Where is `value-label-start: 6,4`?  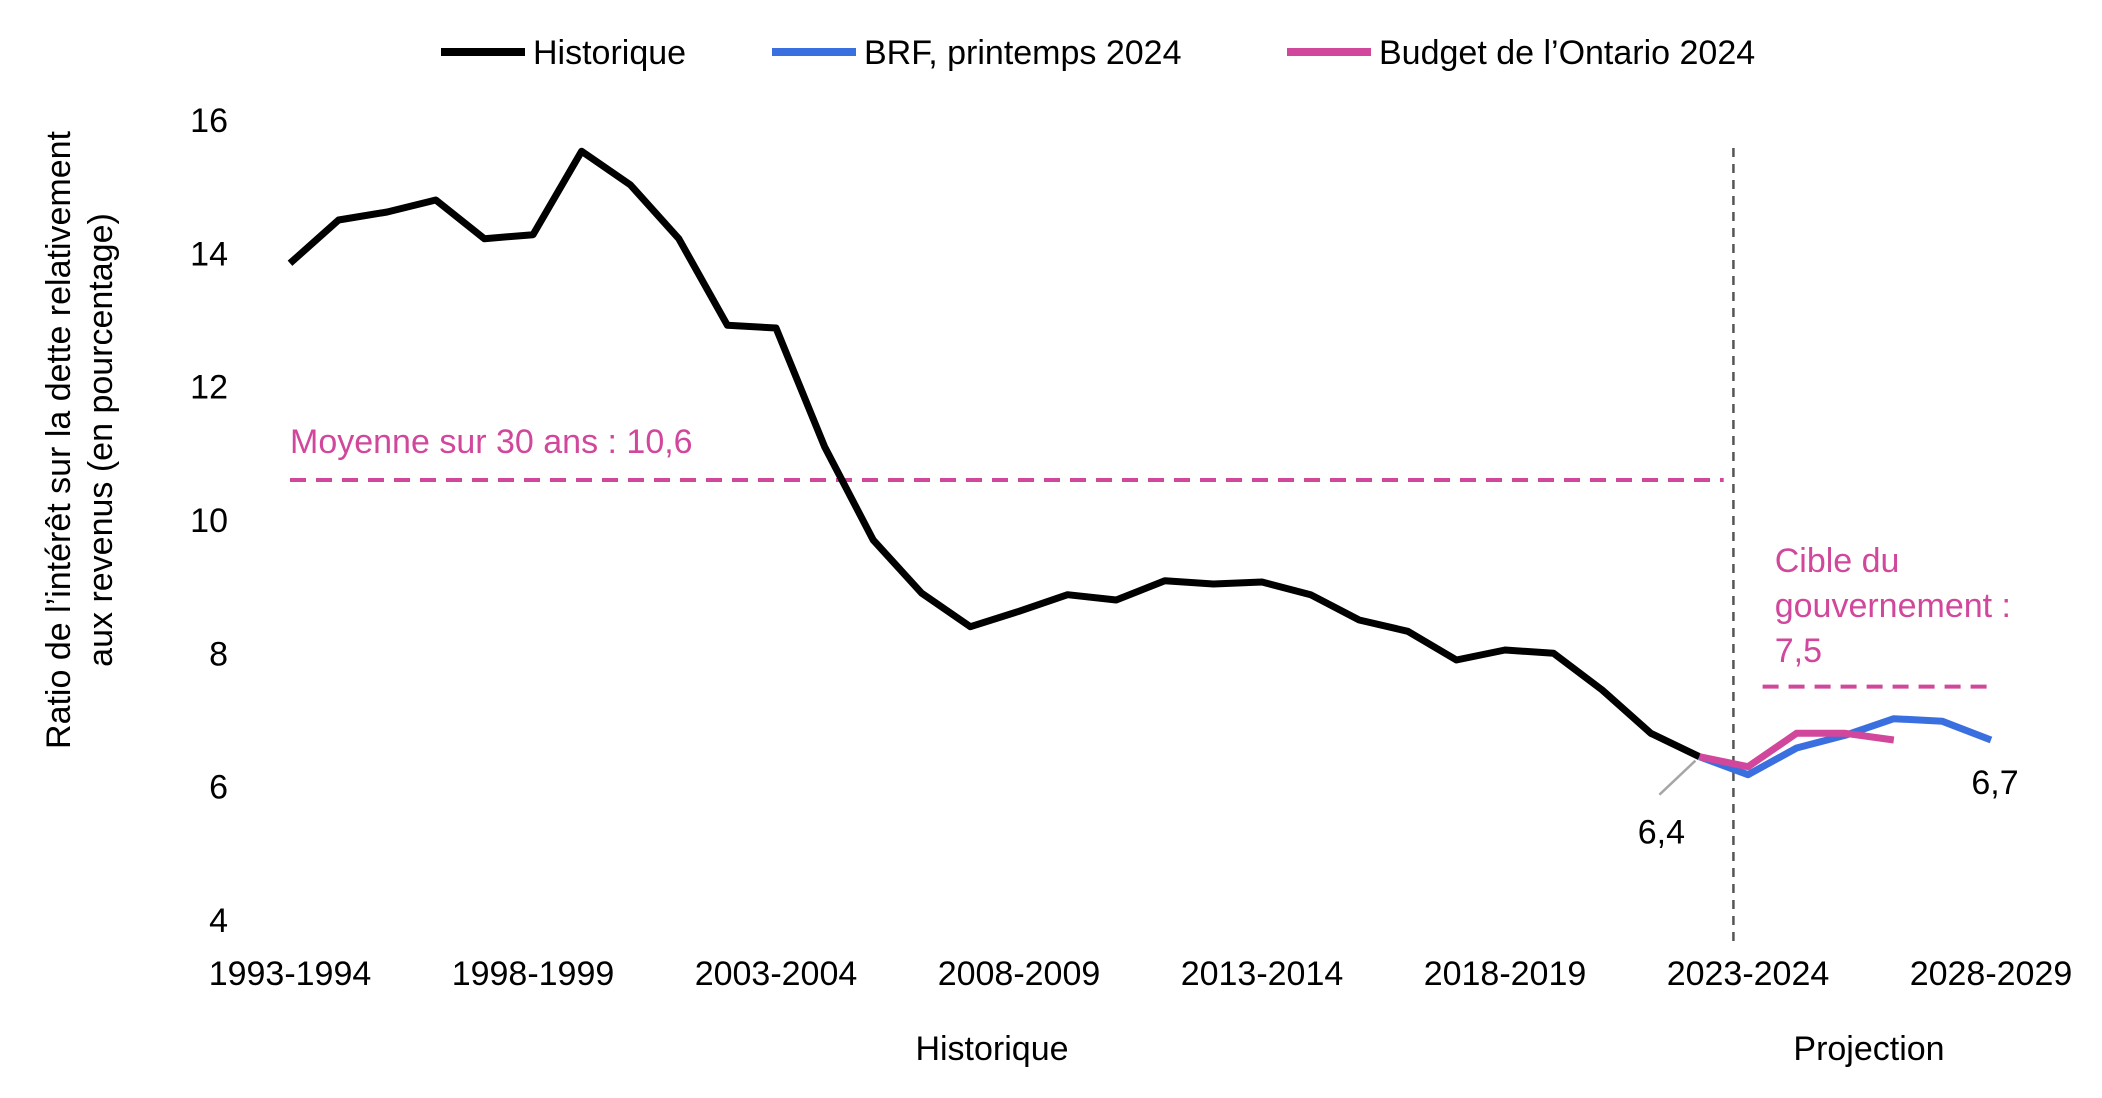 value-label-start: 6,4 is located at coordinates (1661, 833).